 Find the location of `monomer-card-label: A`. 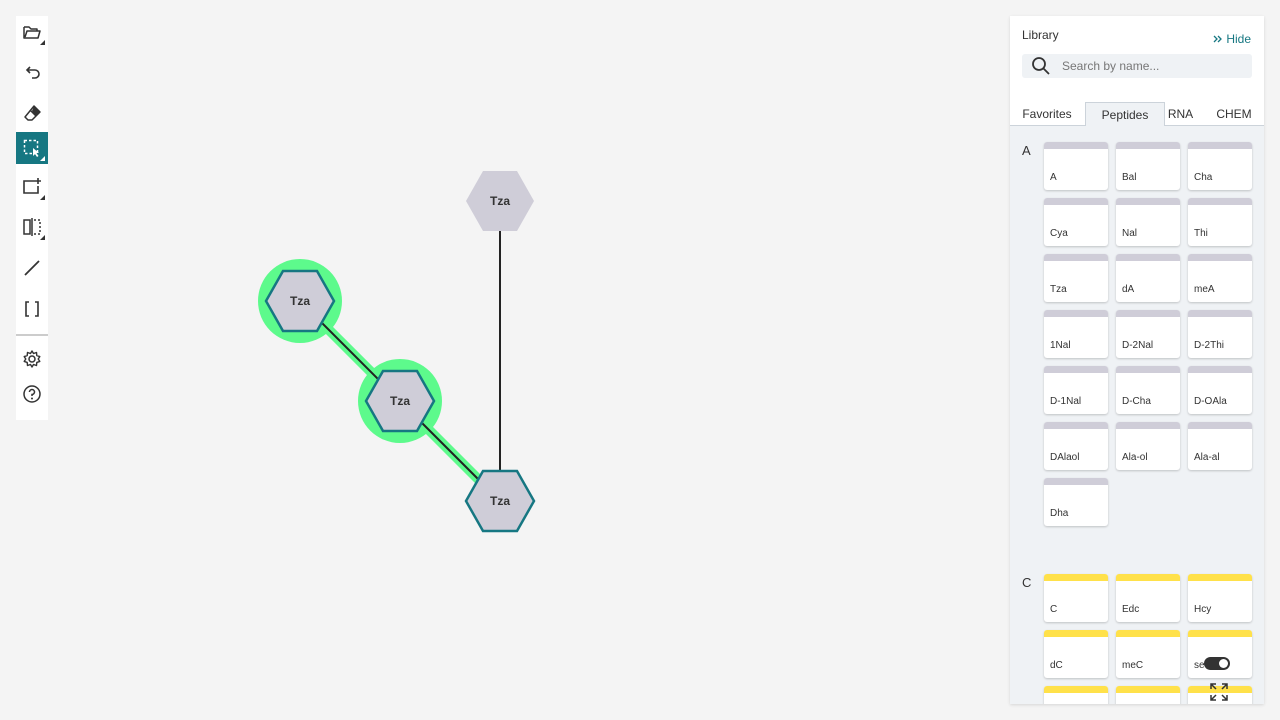

monomer-card-label: A is located at coordinates (1053, 177).